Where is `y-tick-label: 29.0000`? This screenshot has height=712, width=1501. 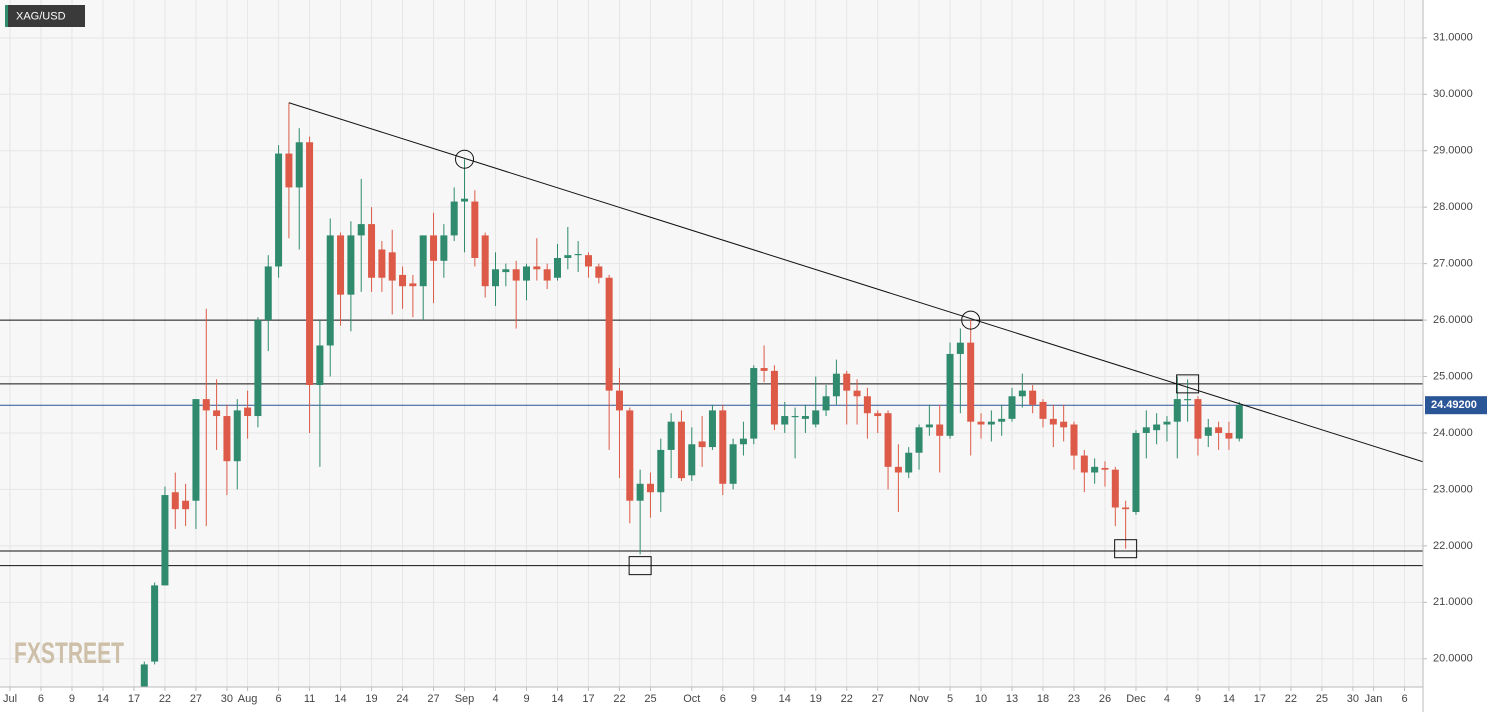
y-tick-label: 29.0000 is located at coordinates (1453, 151).